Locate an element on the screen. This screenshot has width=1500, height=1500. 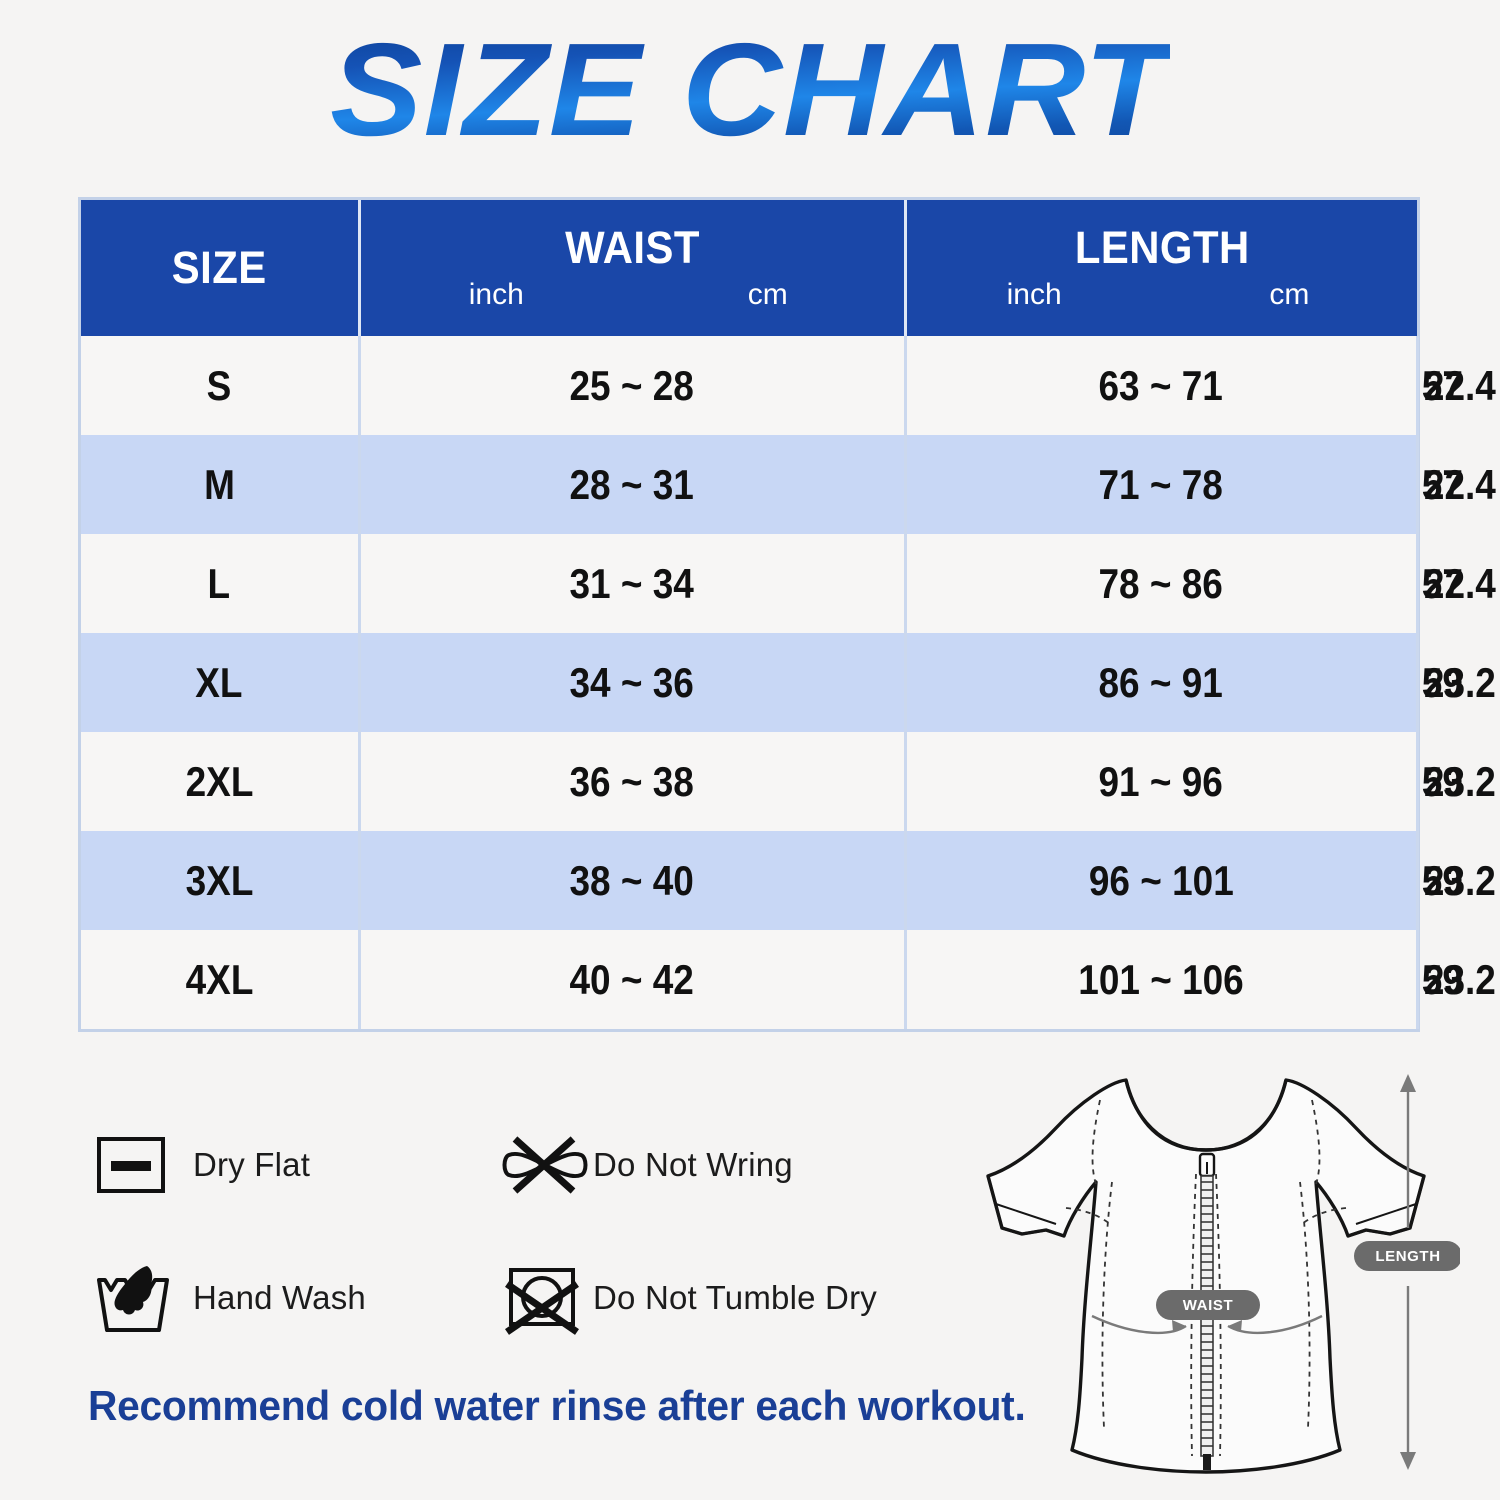
care-instructions-grid: Dry Flat Do Not Wring Hand Wash is located at coordinates (535, 1231).